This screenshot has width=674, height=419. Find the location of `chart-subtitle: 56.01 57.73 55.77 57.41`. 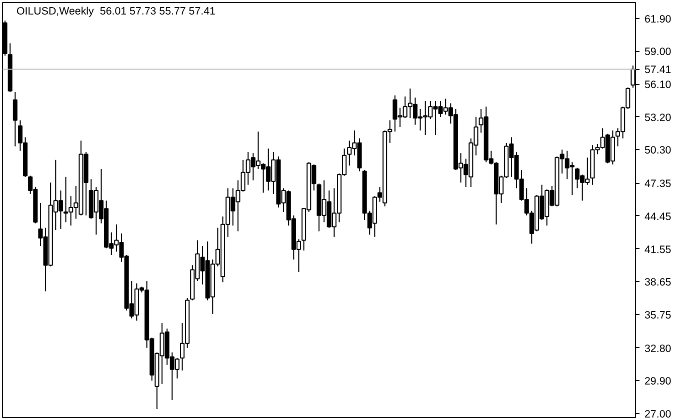

chart-subtitle: 56.01 57.73 55.77 57.41 is located at coordinates (158, 12).